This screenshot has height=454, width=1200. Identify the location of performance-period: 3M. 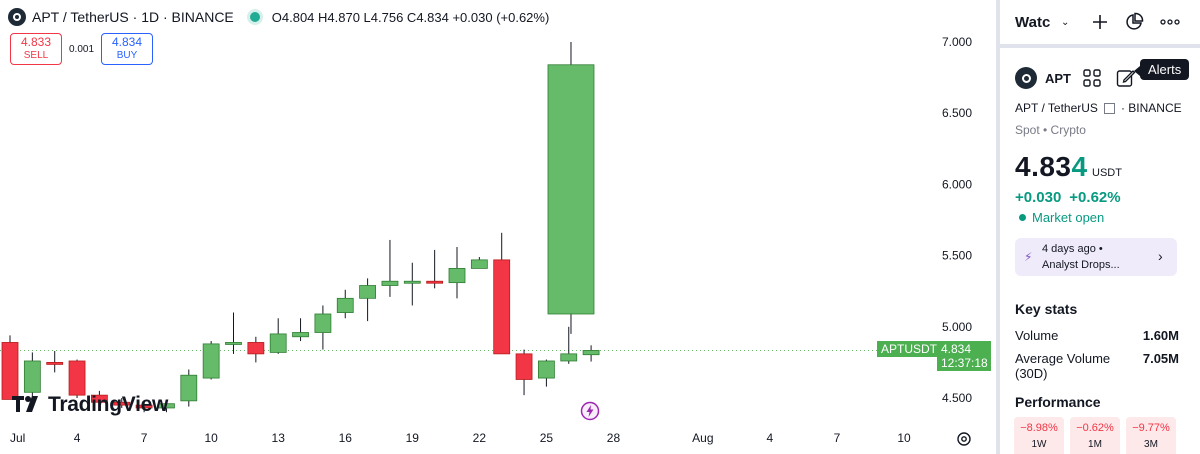
(1151, 444).